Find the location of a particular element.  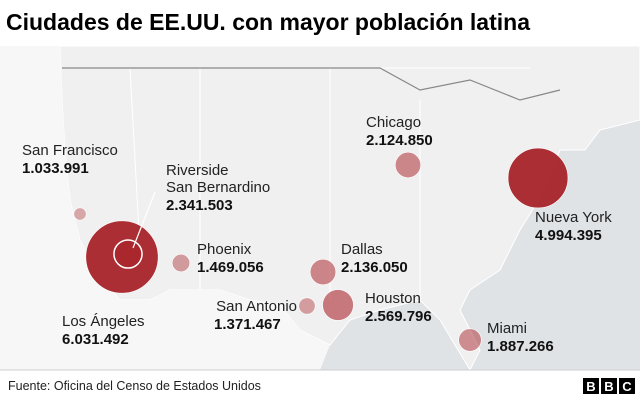

border is located at coordinates (311, 84).